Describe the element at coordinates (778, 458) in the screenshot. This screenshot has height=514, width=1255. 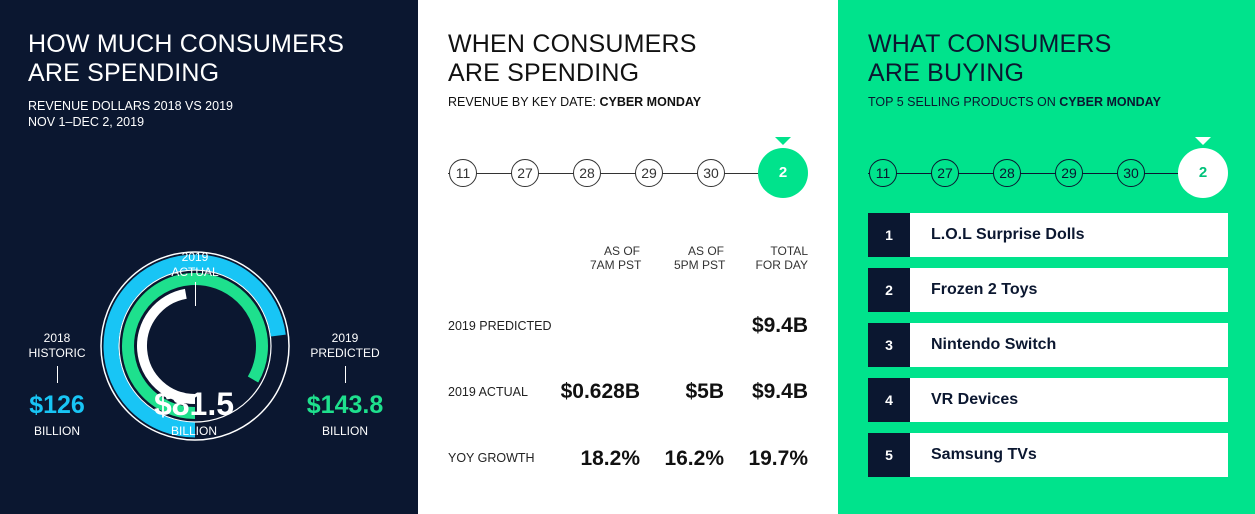
I see `cell-yoy-total: 19.7%` at that location.